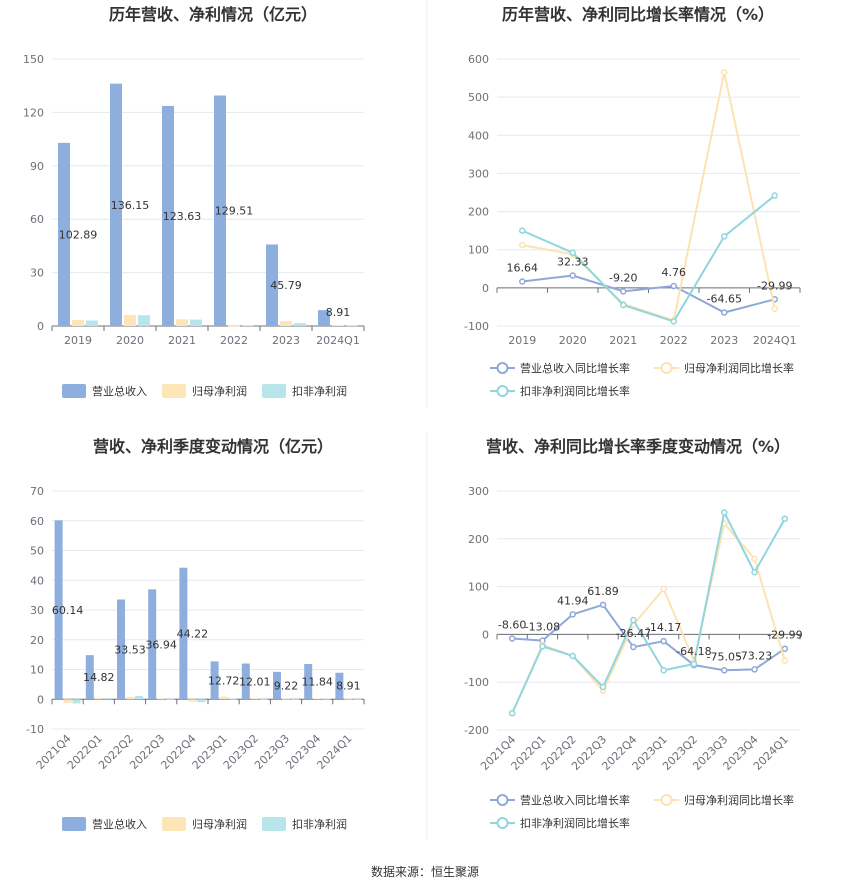 The width and height of the screenshot is (850, 891). What do you see at coordinates (724, 340) in the screenshot?
I see `x-tick-label: 2023` at bounding box center [724, 340].